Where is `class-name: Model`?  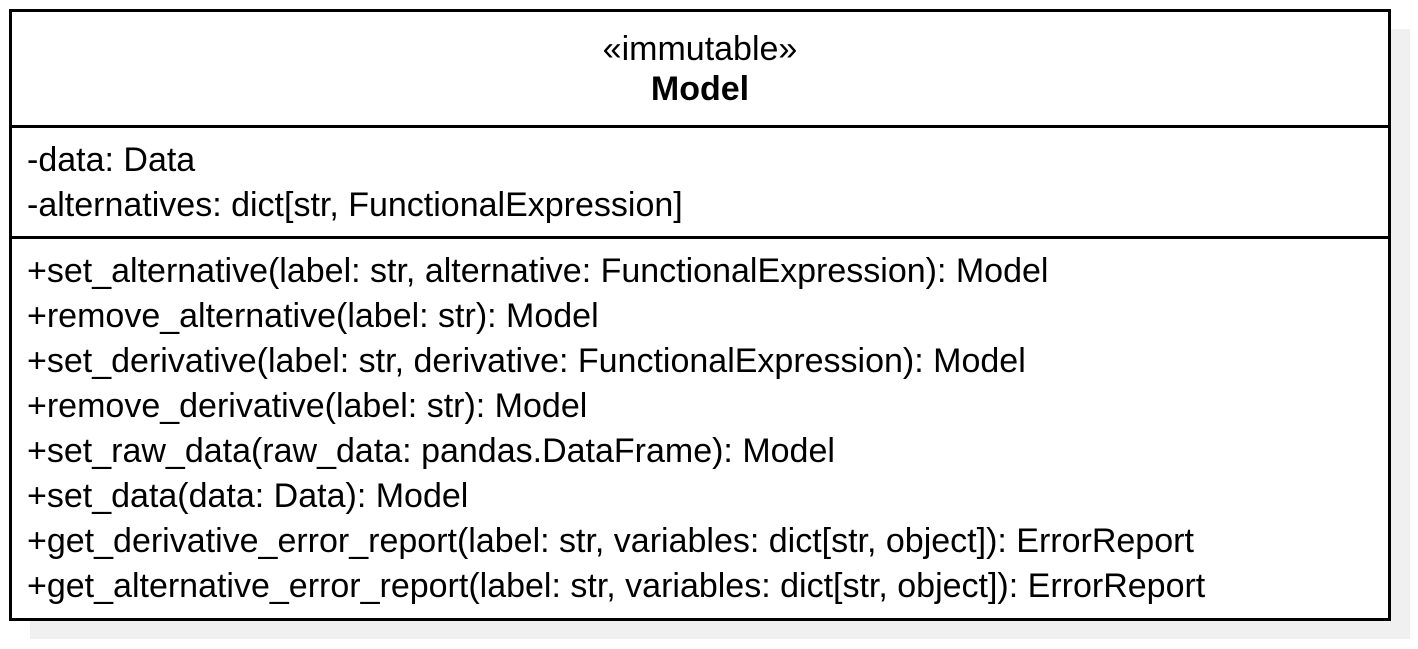 class-name: Model is located at coordinates (700, 88).